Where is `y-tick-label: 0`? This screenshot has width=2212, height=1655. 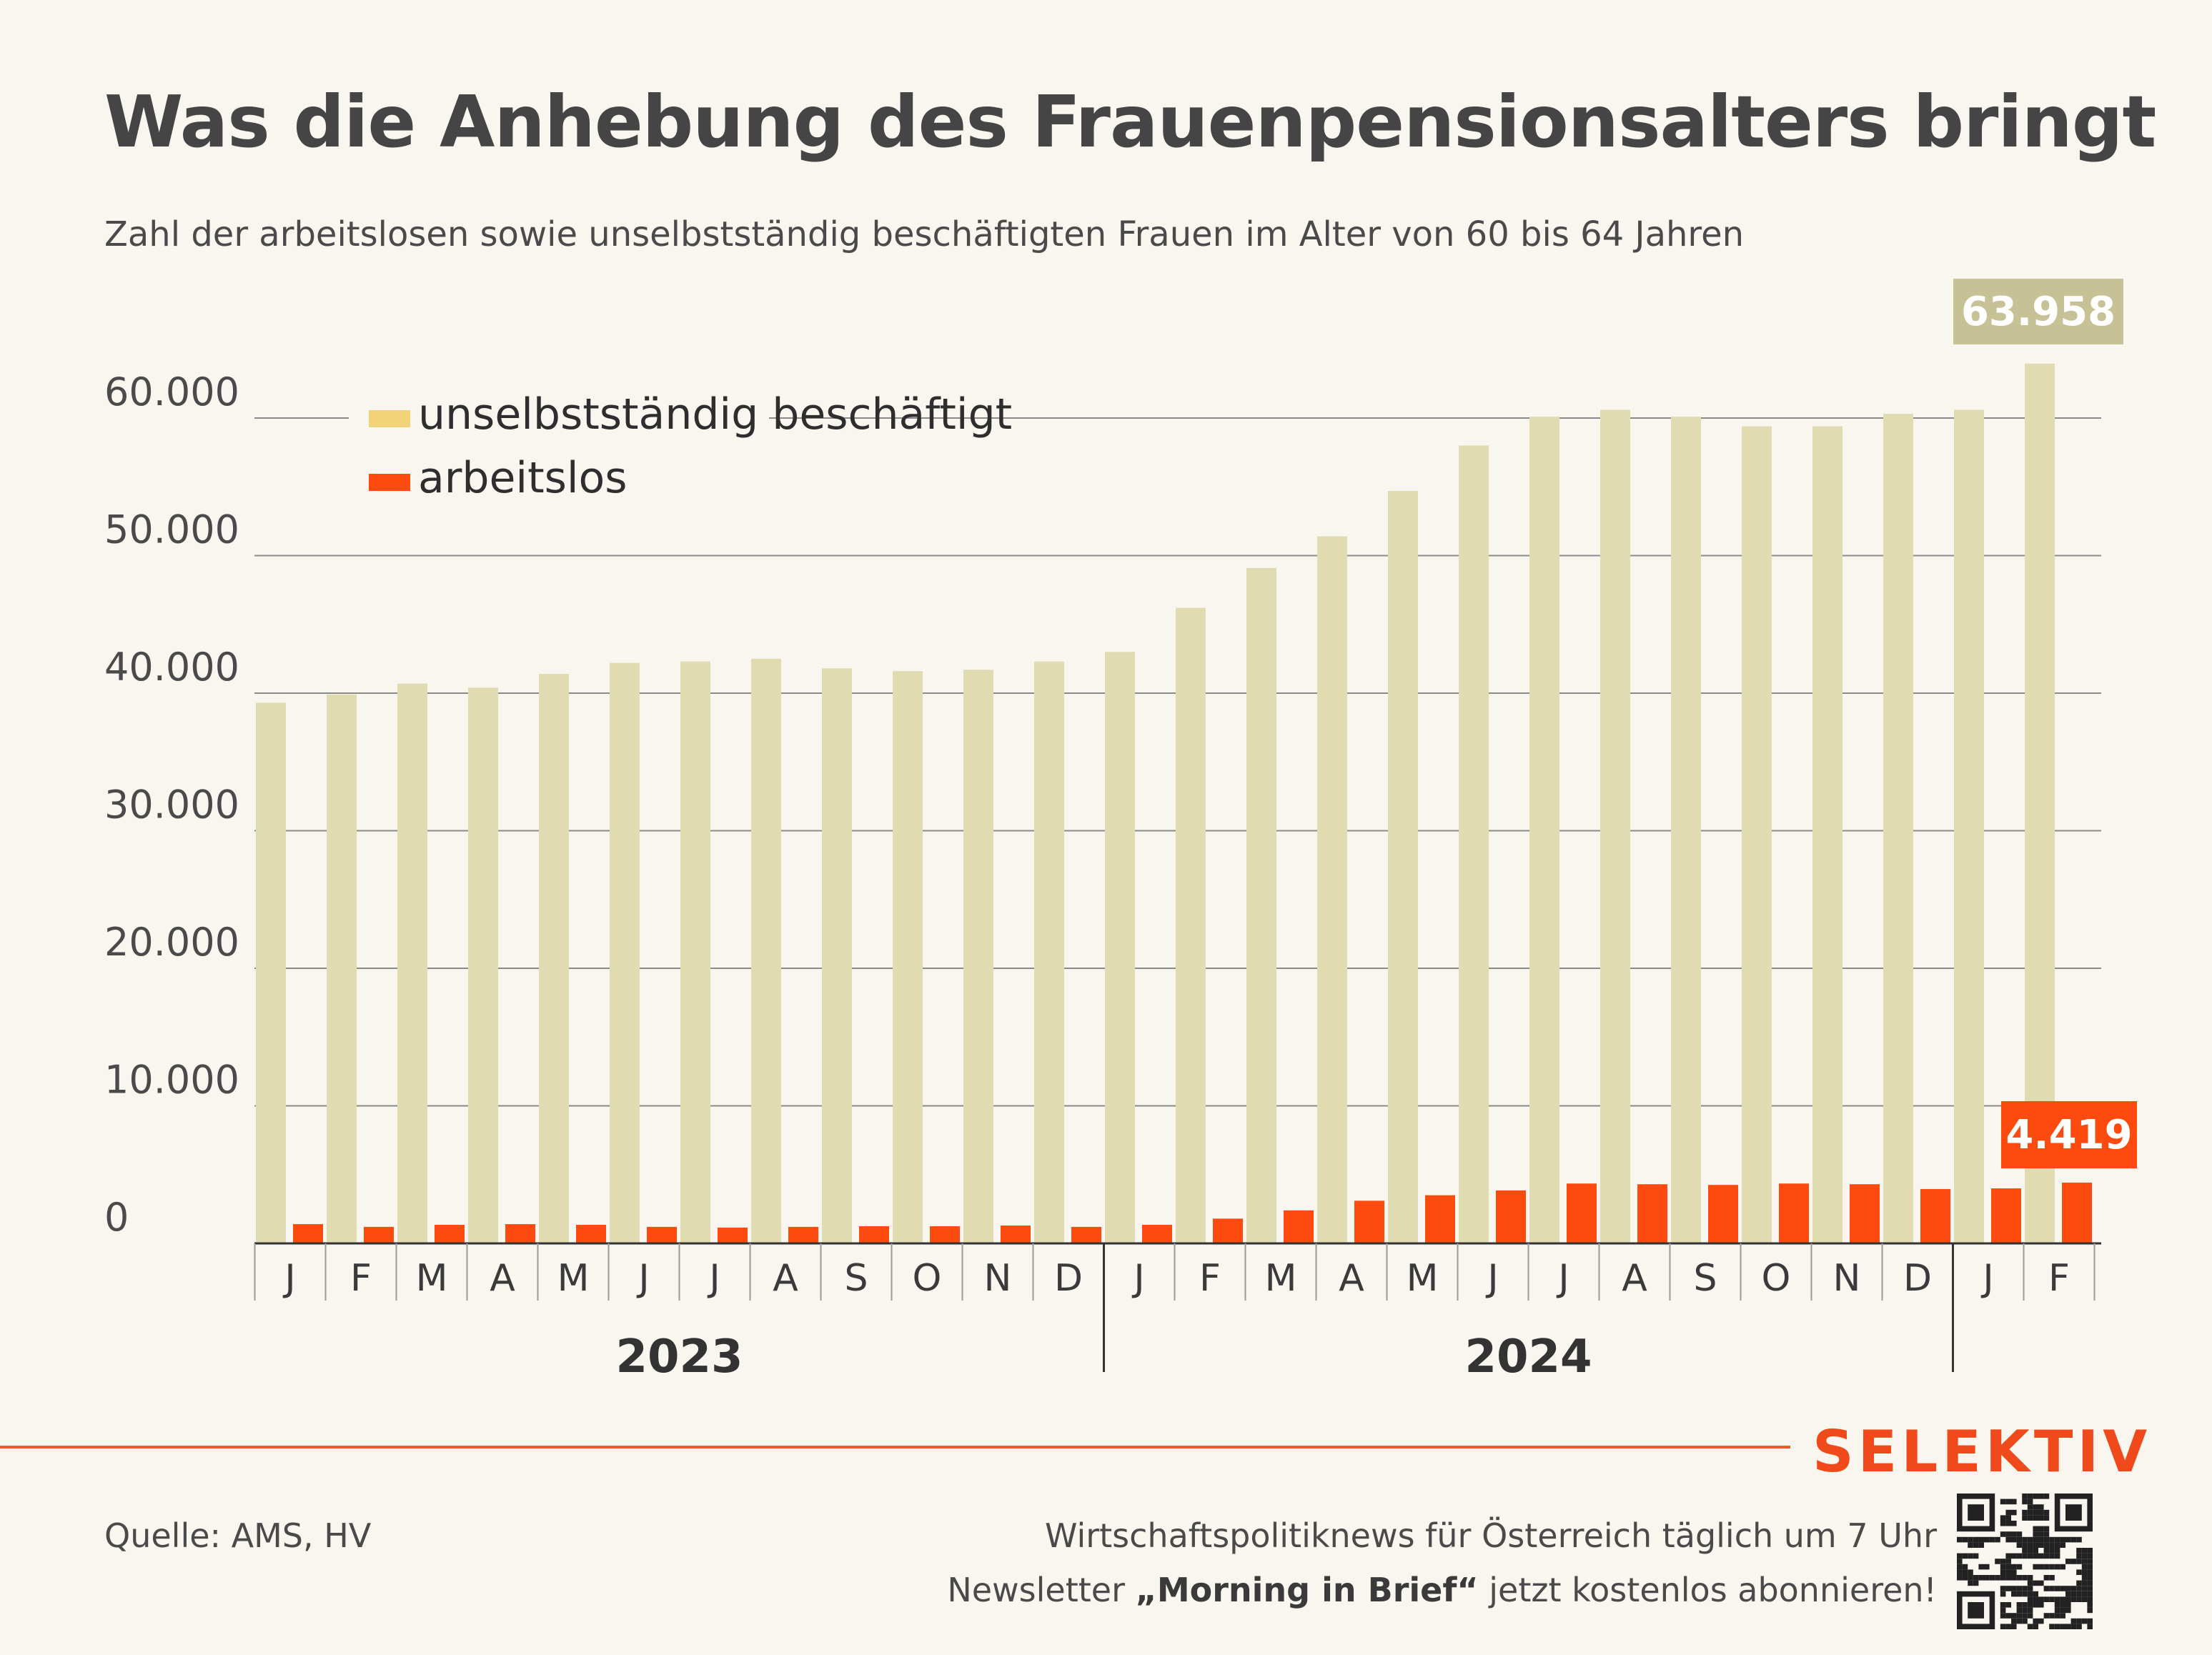
y-tick-label: 0 is located at coordinates (116, 1217).